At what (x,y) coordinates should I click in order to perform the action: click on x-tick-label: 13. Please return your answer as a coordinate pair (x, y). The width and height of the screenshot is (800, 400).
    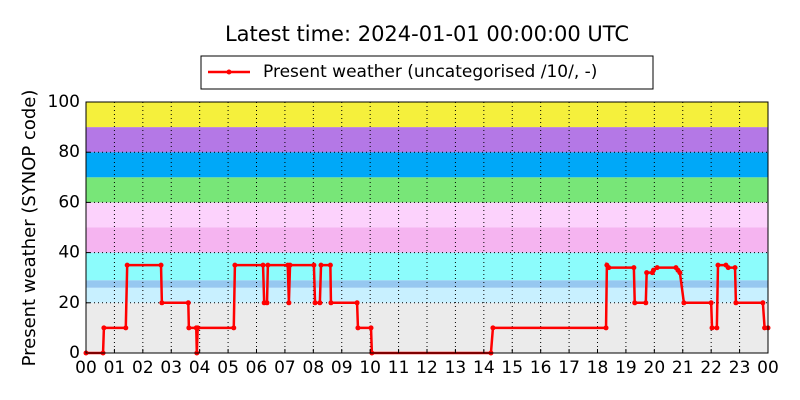
    Looking at the image, I should click on (456, 368).